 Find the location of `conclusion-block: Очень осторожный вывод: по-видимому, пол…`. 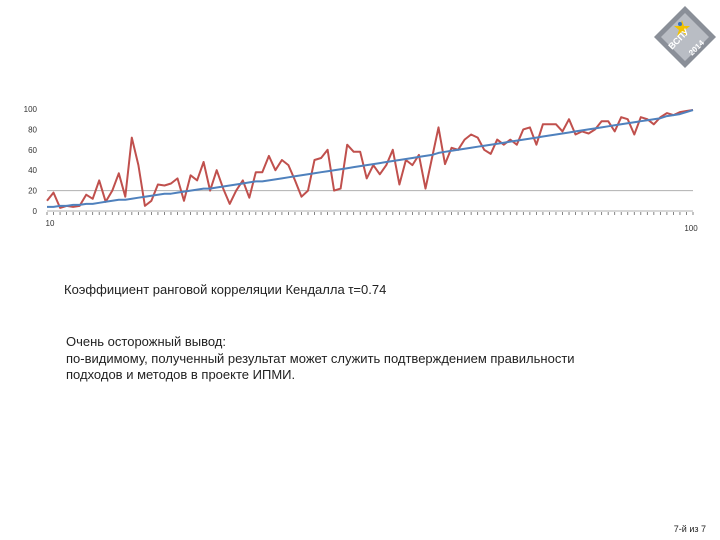

conclusion-block: Очень осторожный вывод: по-видимому, пол… is located at coordinates (366, 359).